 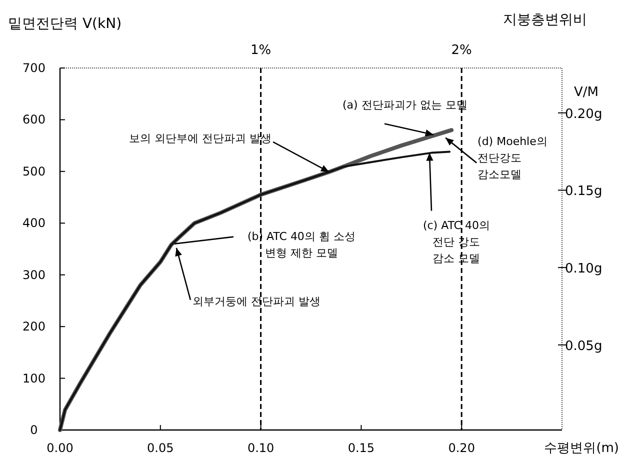 I want to click on y2-tick-label: 0.15g, so click(x=583, y=192).